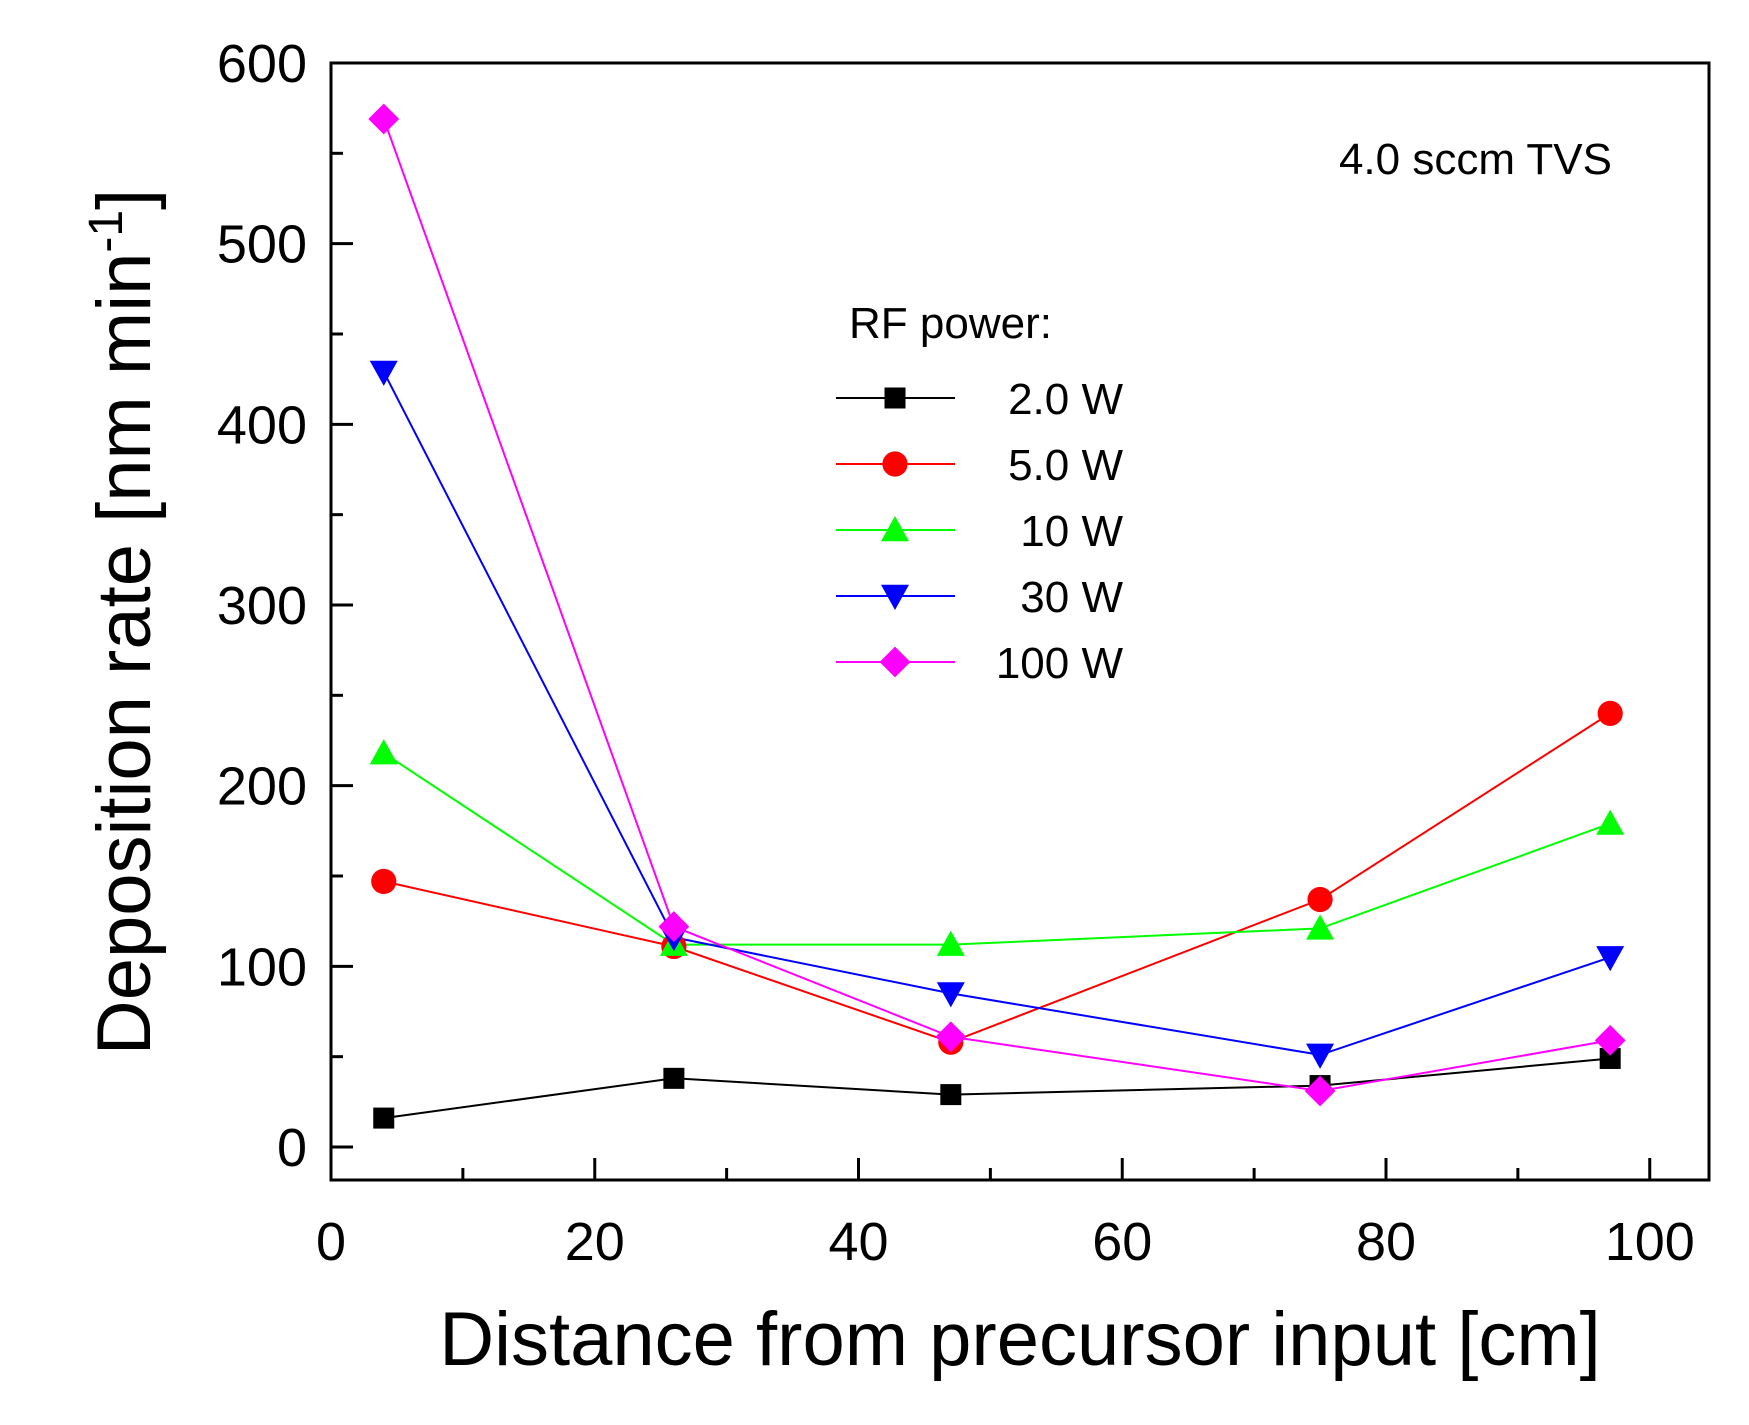  Describe the element at coordinates (858, 1242) in the screenshot. I see `x-tick-label: 40` at that location.